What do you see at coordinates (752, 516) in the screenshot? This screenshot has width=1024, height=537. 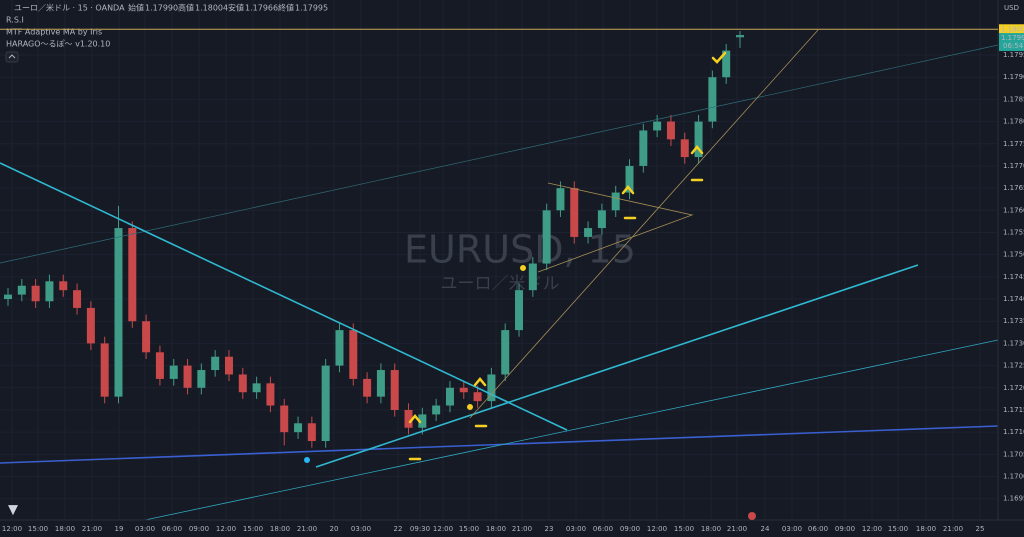 I see `event-icon` at bounding box center [752, 516].